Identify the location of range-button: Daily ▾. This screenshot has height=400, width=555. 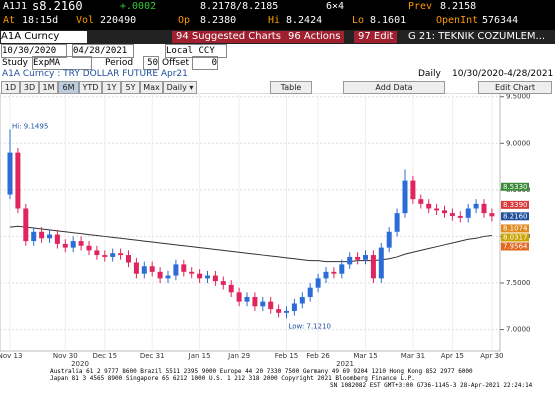
(180, 87).